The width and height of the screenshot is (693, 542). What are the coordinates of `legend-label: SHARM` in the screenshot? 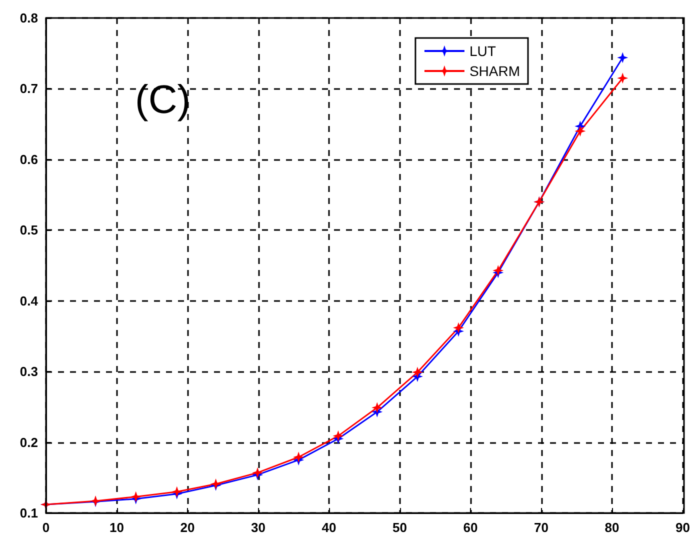 It's located at (494, 71).